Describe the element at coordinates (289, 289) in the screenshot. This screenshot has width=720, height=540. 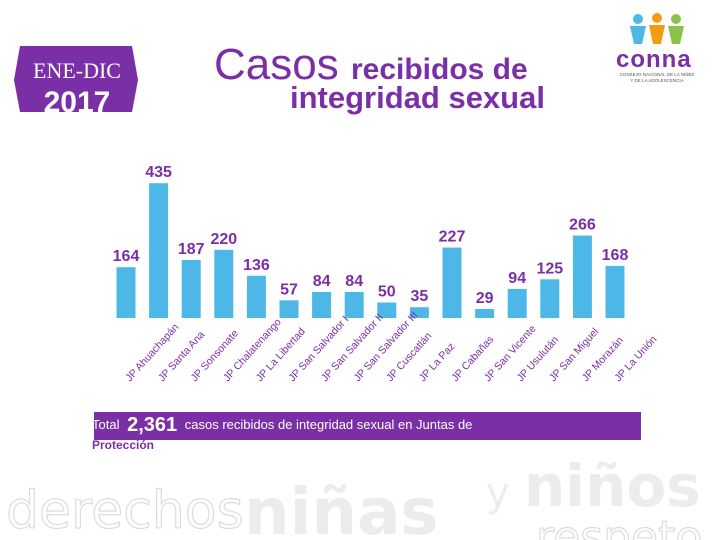
I see `value-label-jp-san-salvador-i: 57` at that location.